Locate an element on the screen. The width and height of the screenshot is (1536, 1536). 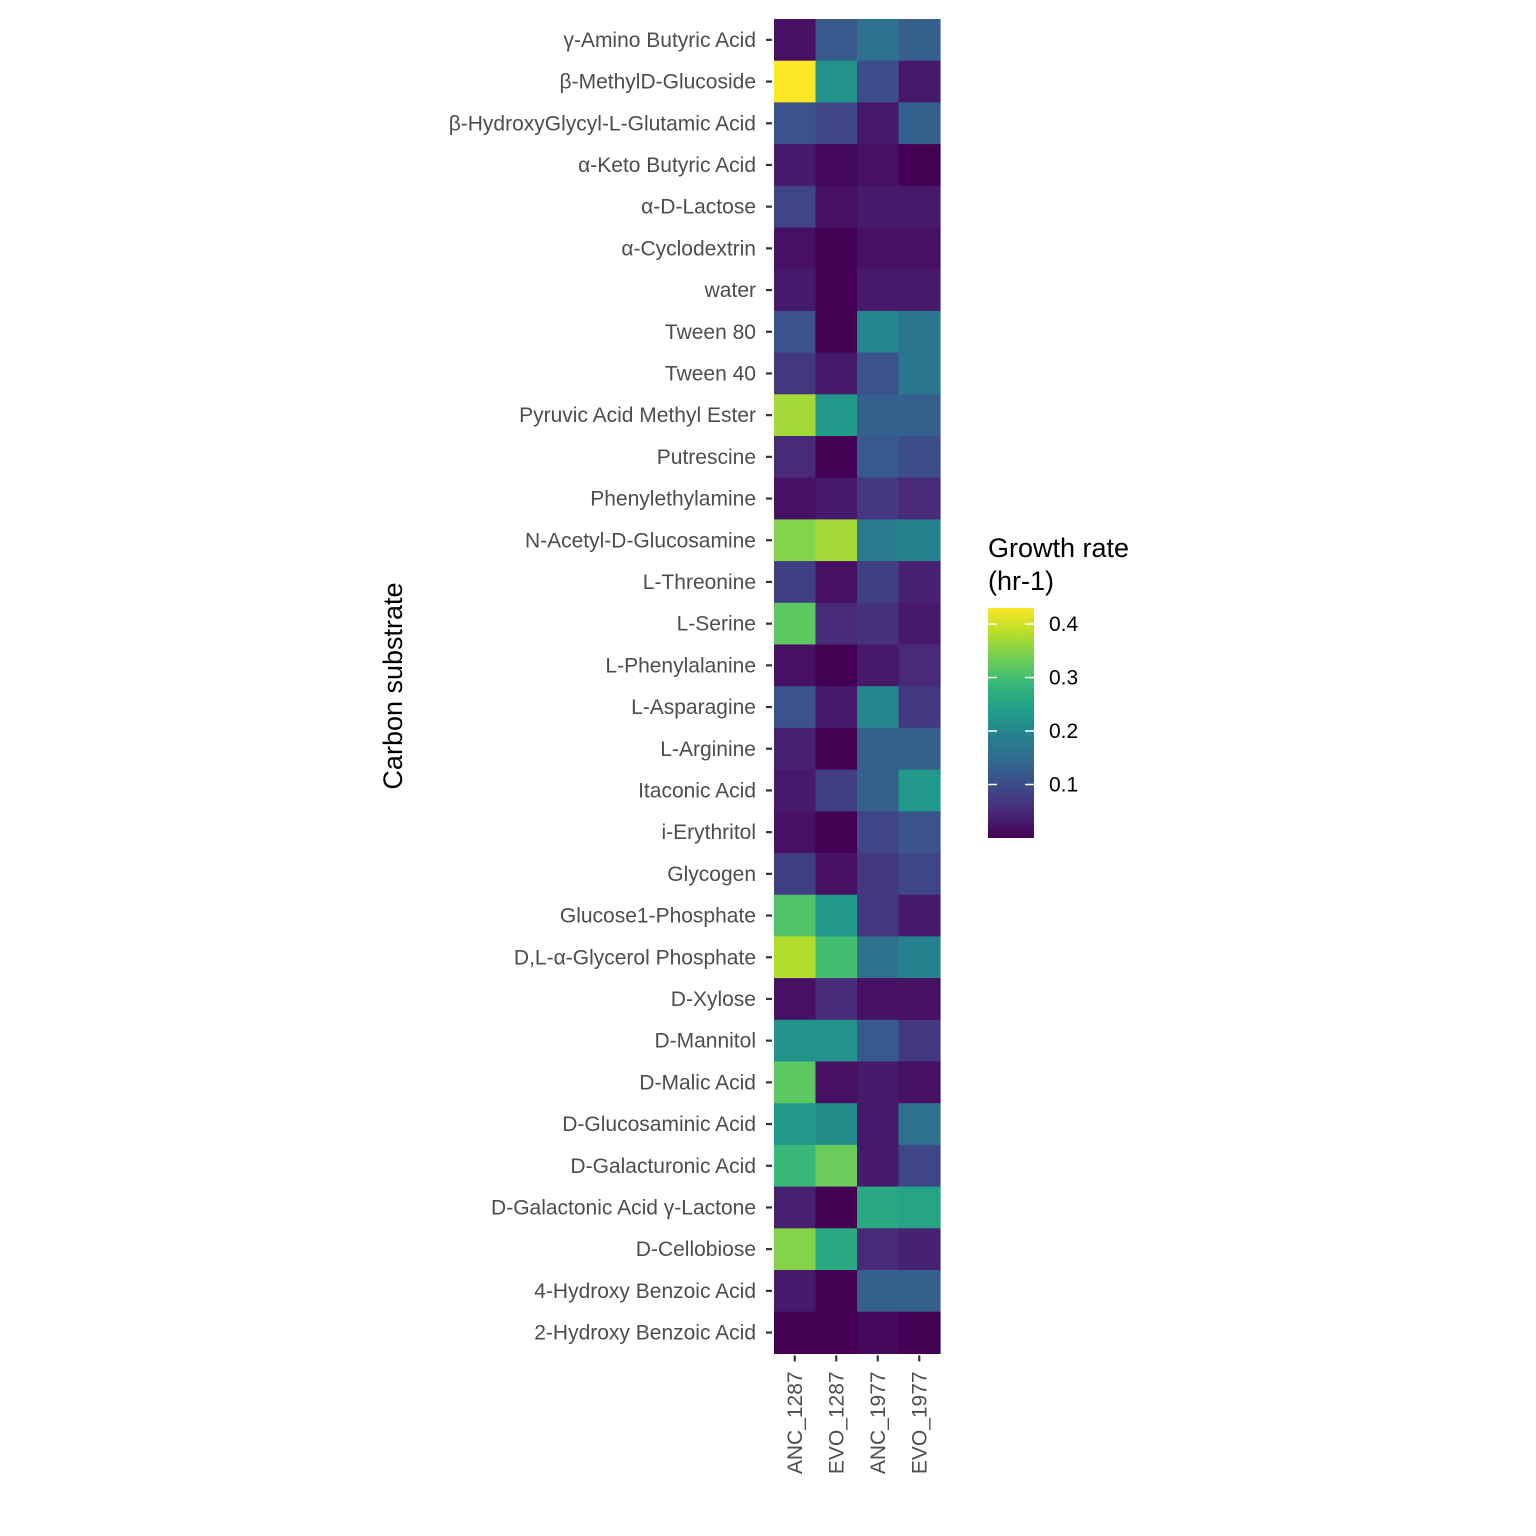
y-tick-label: D,L-α-Glycerol Phosphate is located at coordinates (635, 957).